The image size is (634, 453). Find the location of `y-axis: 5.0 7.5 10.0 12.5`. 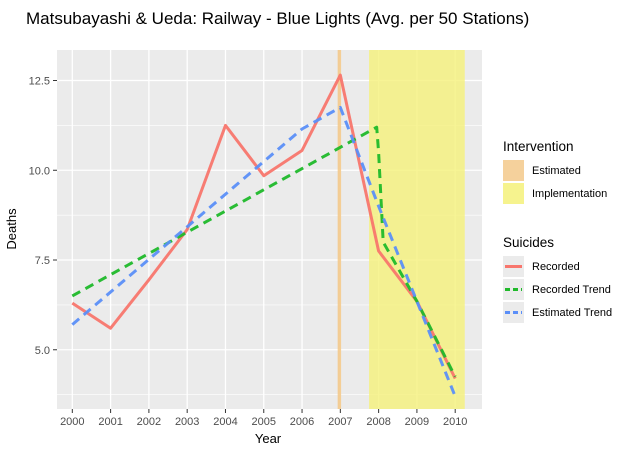

y-axis: 5.0 7.5 10.0 12.5 is located at coordinates (43, 216).